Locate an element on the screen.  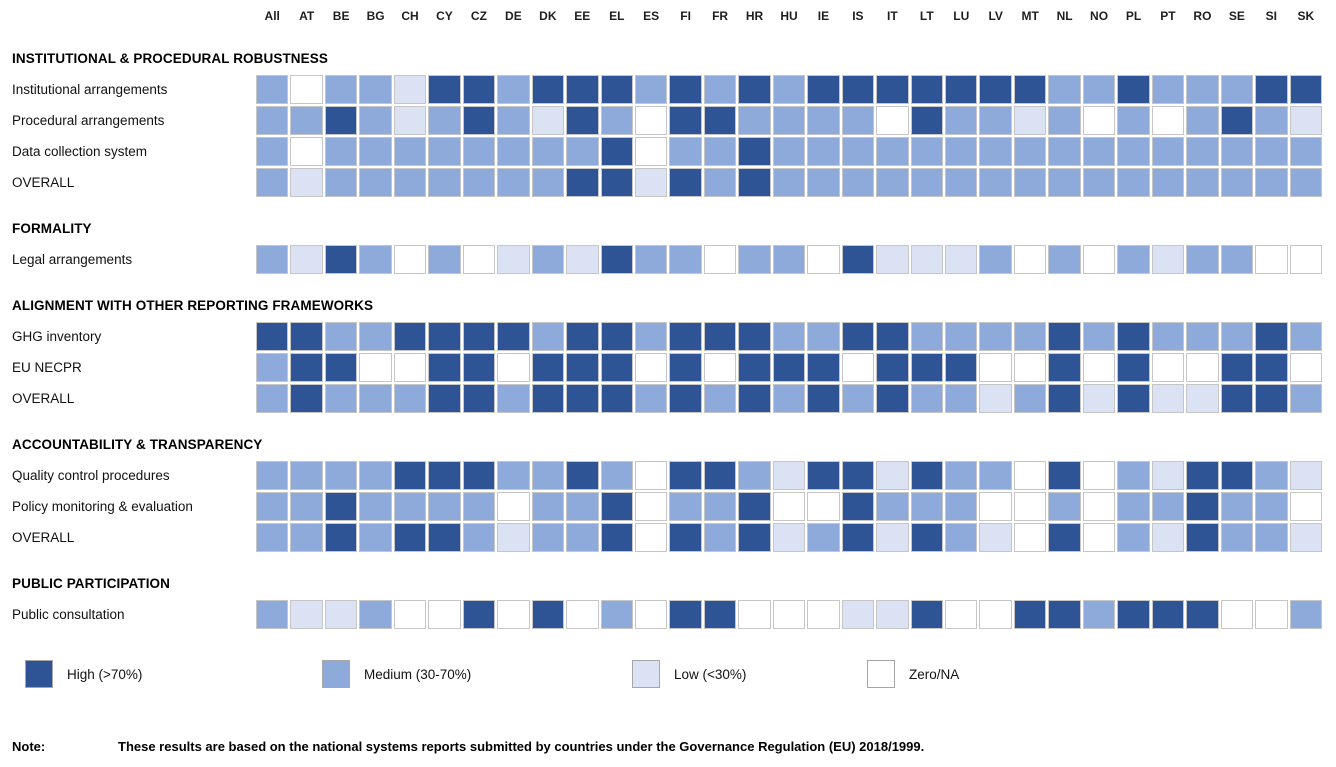
row-label: Policy monitoring & evaluation is located at coordinates (102, 506).